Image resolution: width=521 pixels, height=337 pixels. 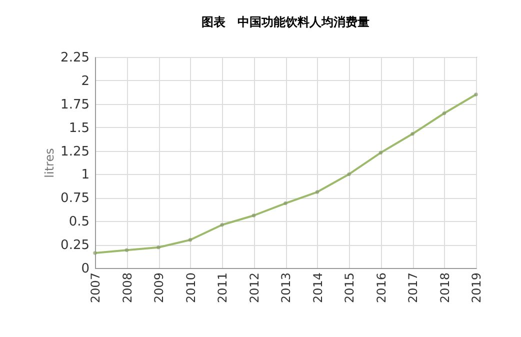 I want to click on x-tick-label: 2014, so click(x=317, y=288).